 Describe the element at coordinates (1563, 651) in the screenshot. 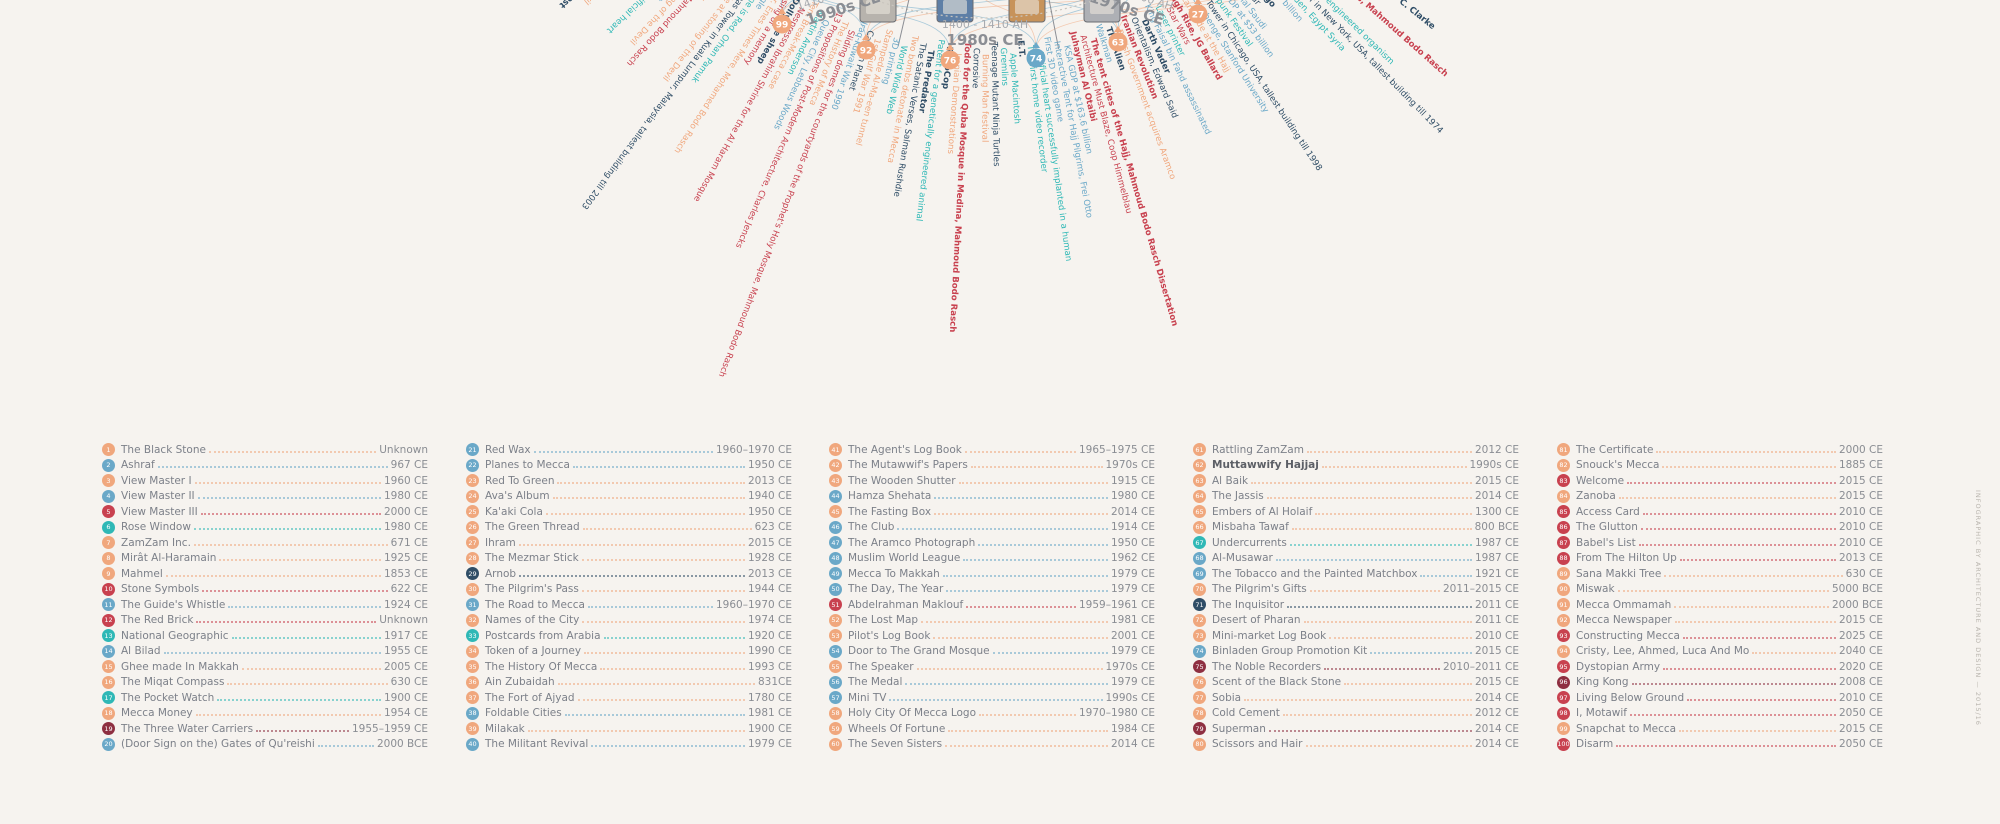

I see `legend-number-badge: 94` at that location.